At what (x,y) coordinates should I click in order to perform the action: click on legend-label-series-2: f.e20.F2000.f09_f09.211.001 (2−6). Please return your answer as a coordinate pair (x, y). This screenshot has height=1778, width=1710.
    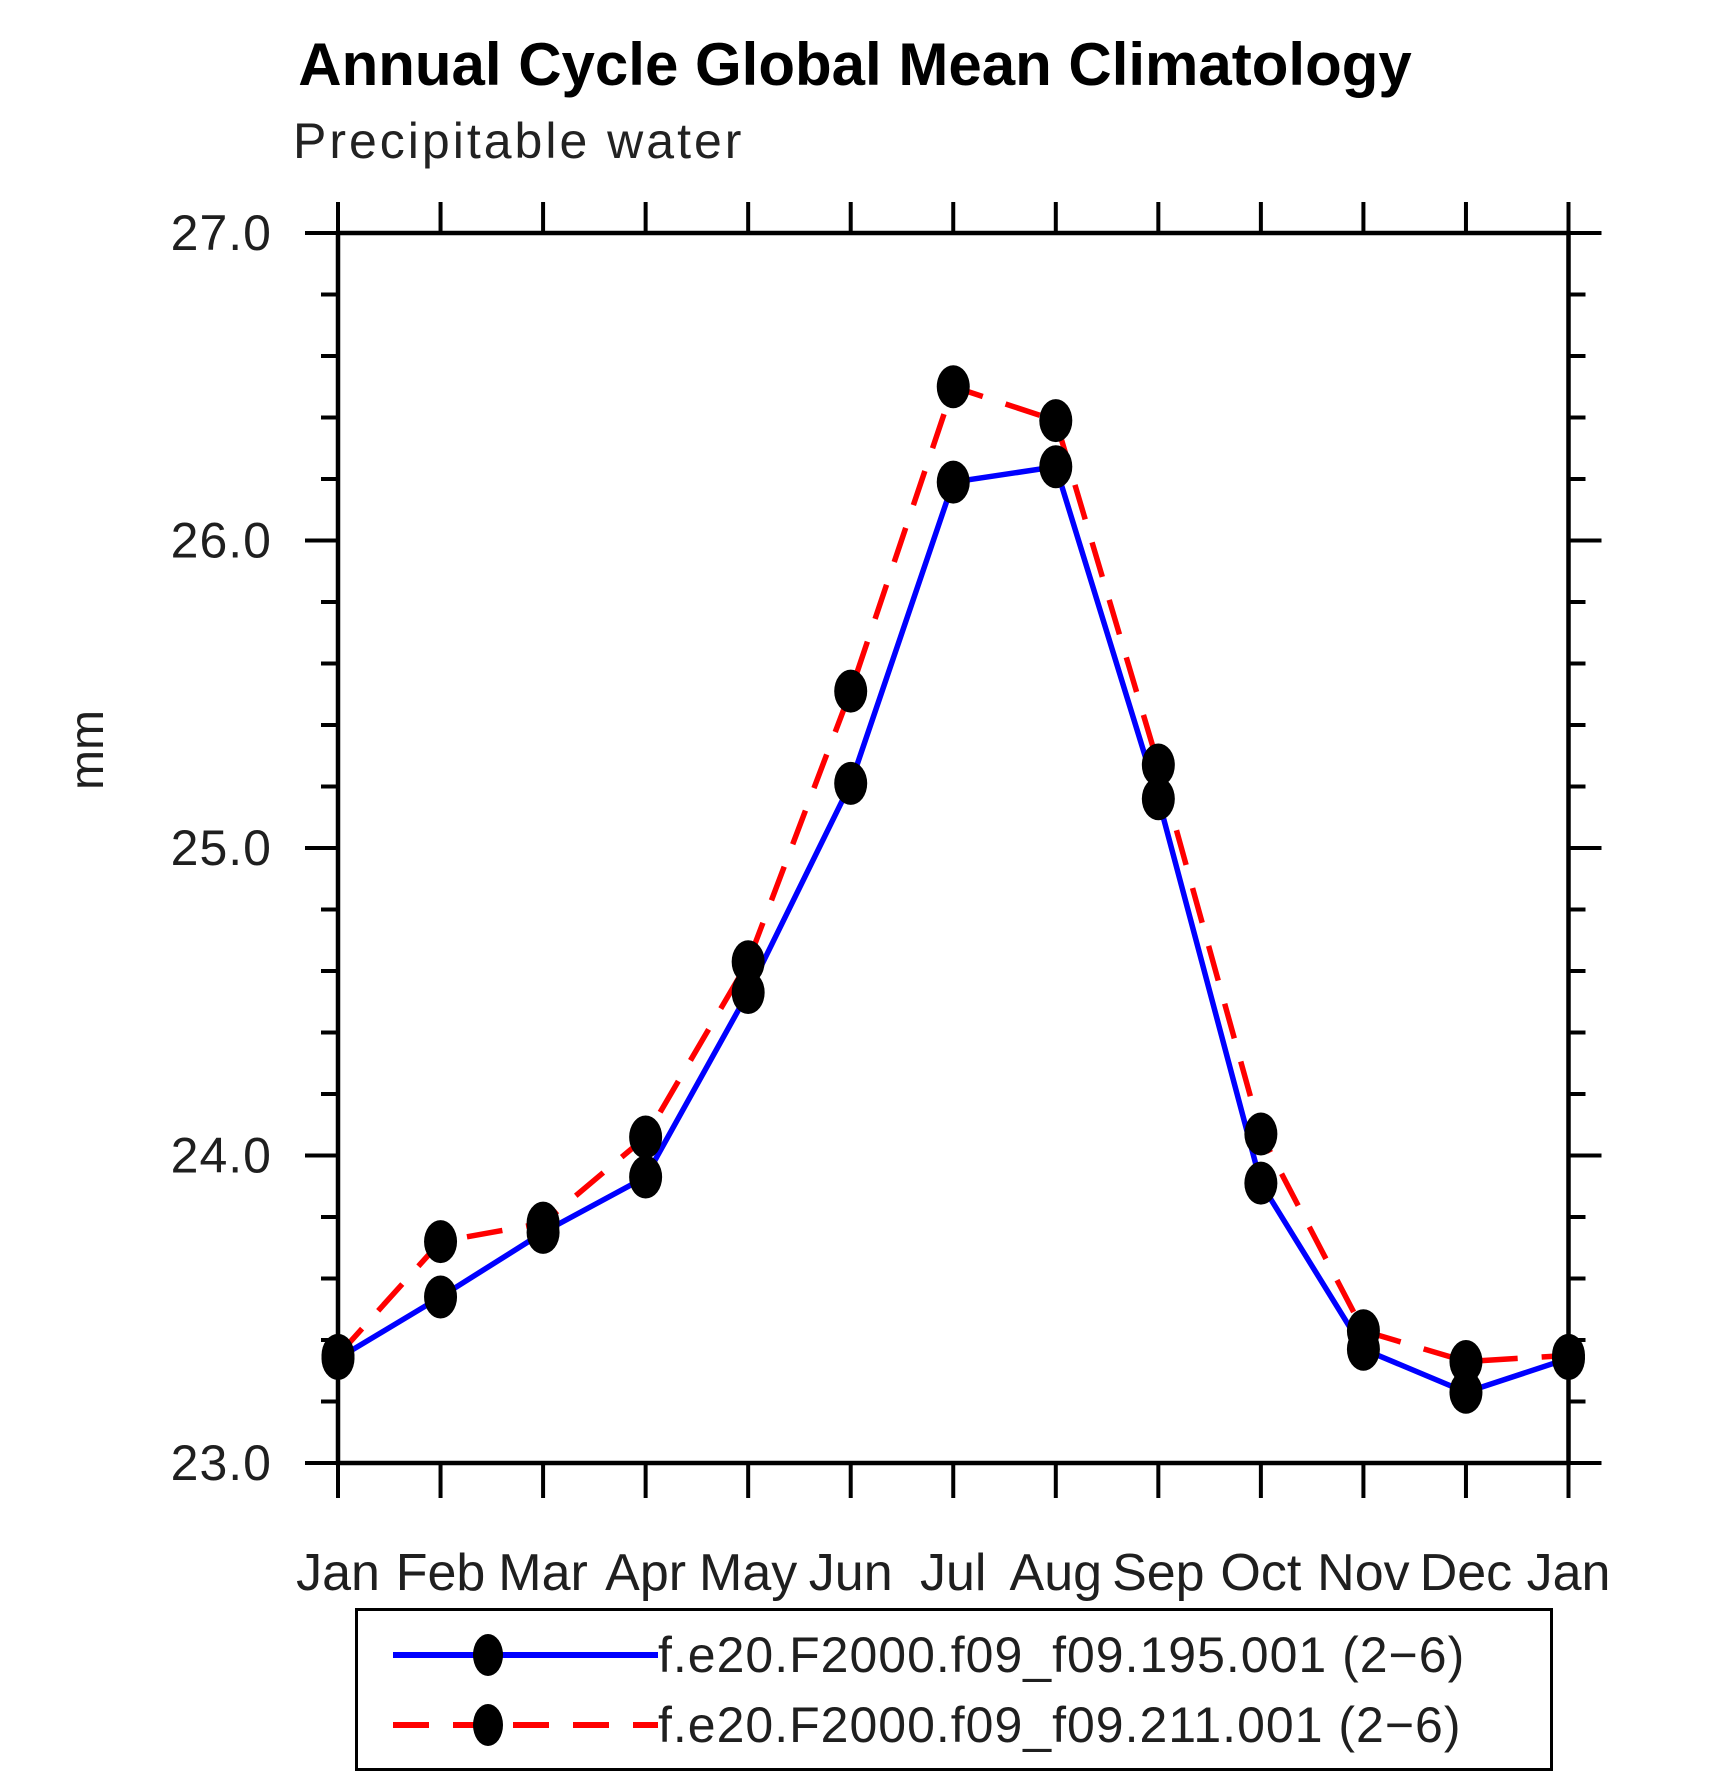
    Looking at the image, I should click on (1060, 1724).